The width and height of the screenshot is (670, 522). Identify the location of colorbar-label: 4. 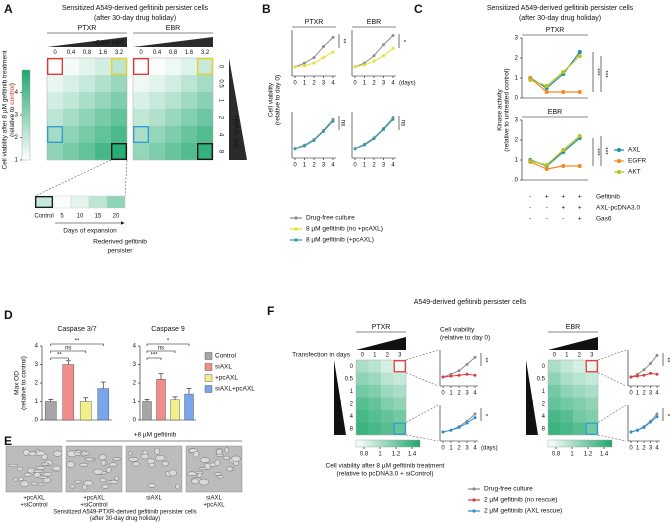
(17, 93).